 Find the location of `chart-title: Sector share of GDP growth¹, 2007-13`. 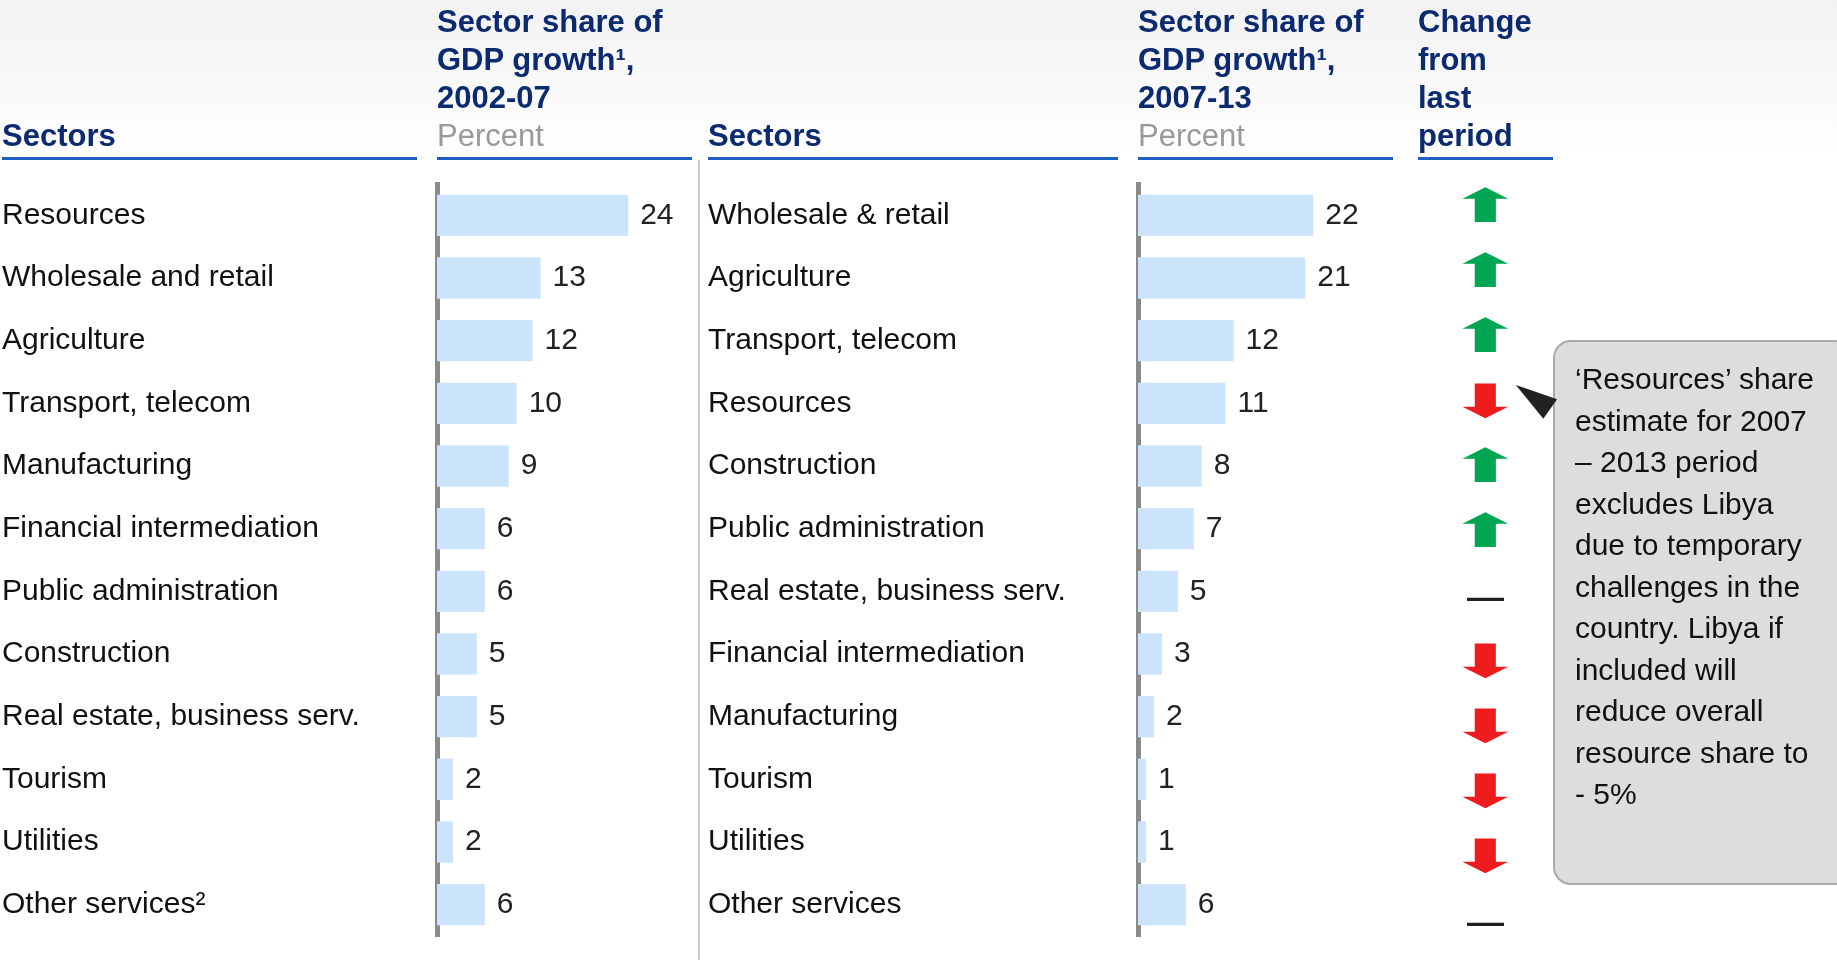

chart-title: Sector share of GDP growth¹, 2007-13 is located at coordinates (1251, 60).